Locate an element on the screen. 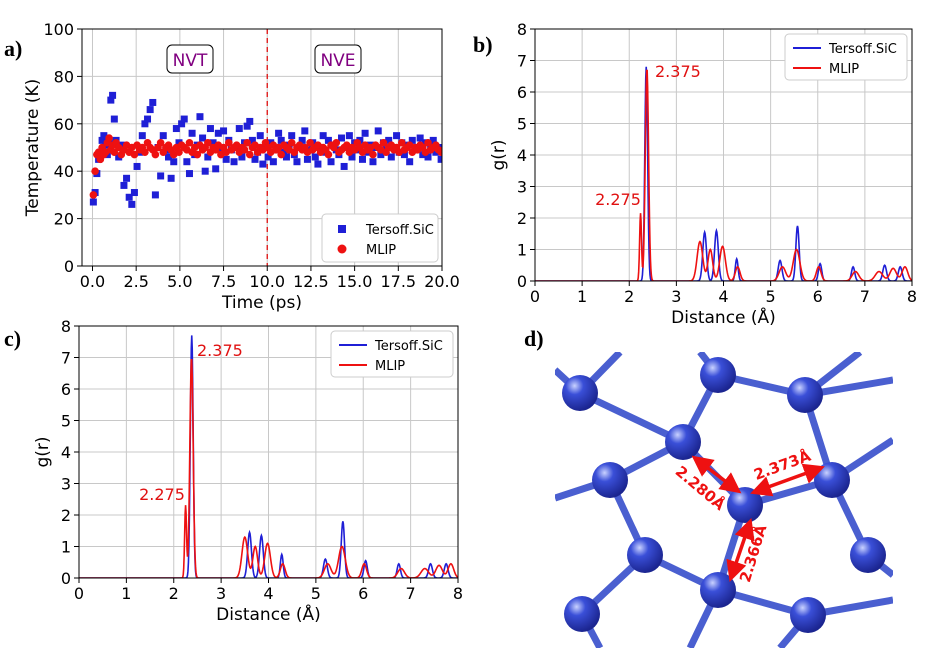 This screenshot has height=648, width=932. panel-label-c: c) is located at coordinates (12, 338).